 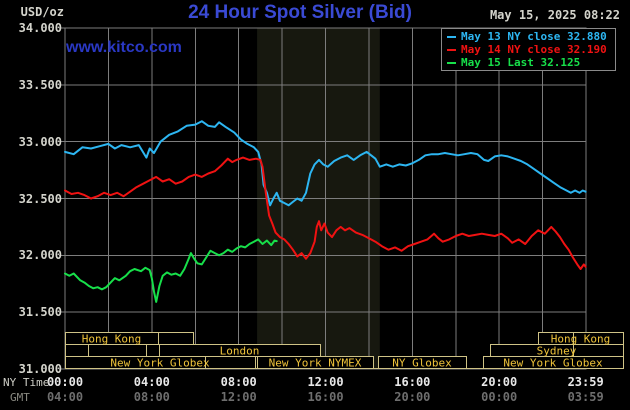 What do you see at coordinates (151, 397) in the screenshot?
I see `x-axis-tick-label-gmt: 08:00` at bounding box center [151, 397].